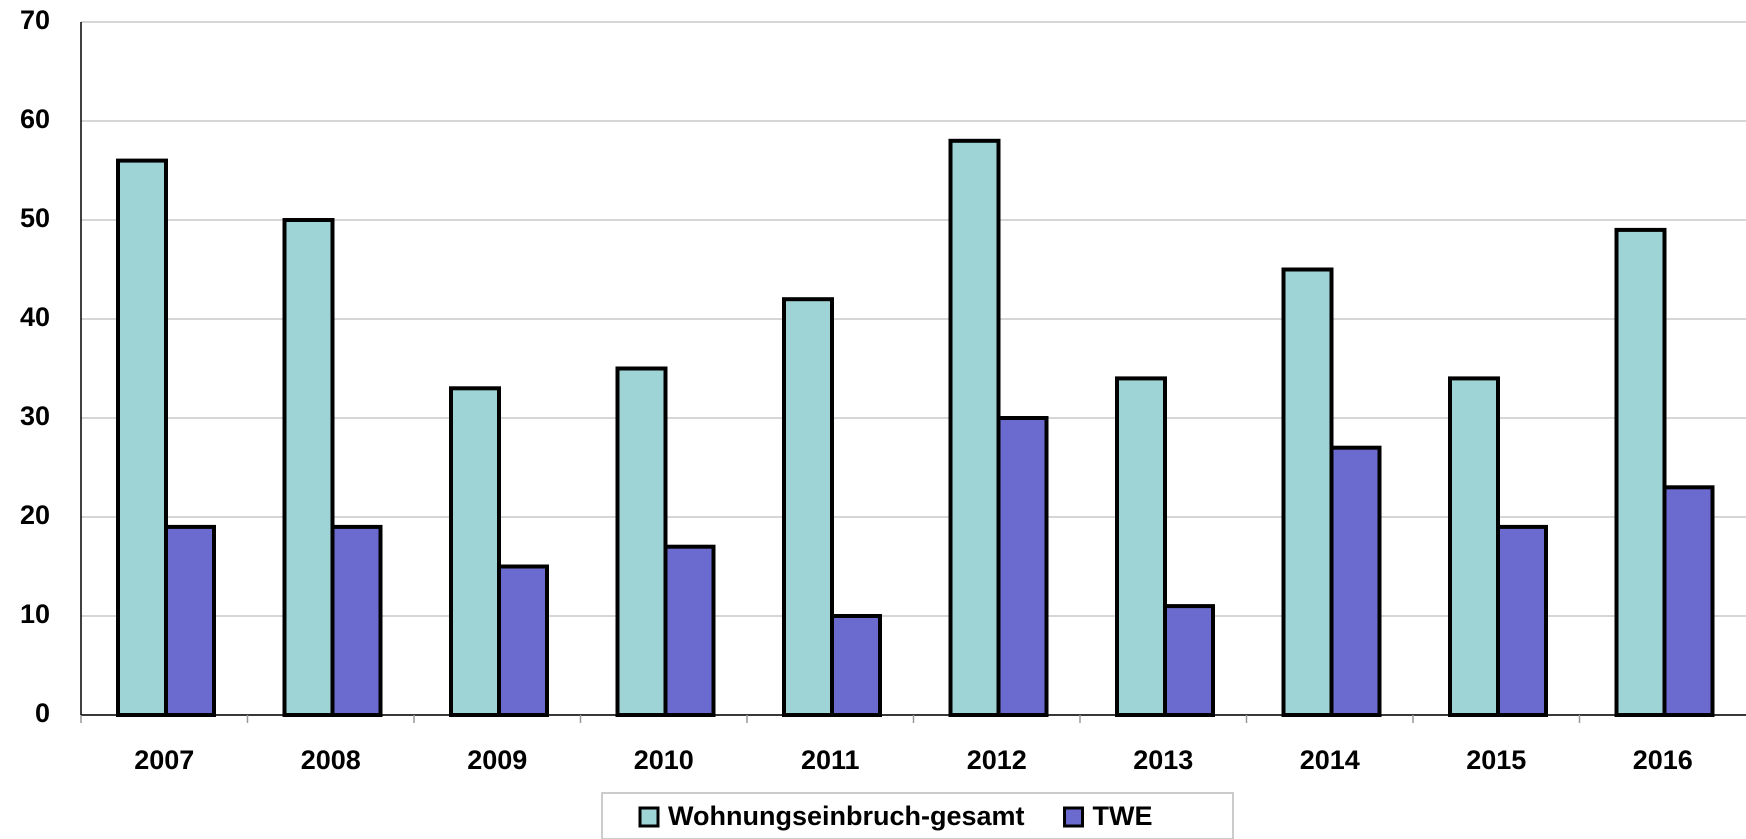 This screenshot has height=839, width=1746. Describe the element at coordinates (1663, 760) in the screenshot. I see `x-tick-label: 2016` at that location.